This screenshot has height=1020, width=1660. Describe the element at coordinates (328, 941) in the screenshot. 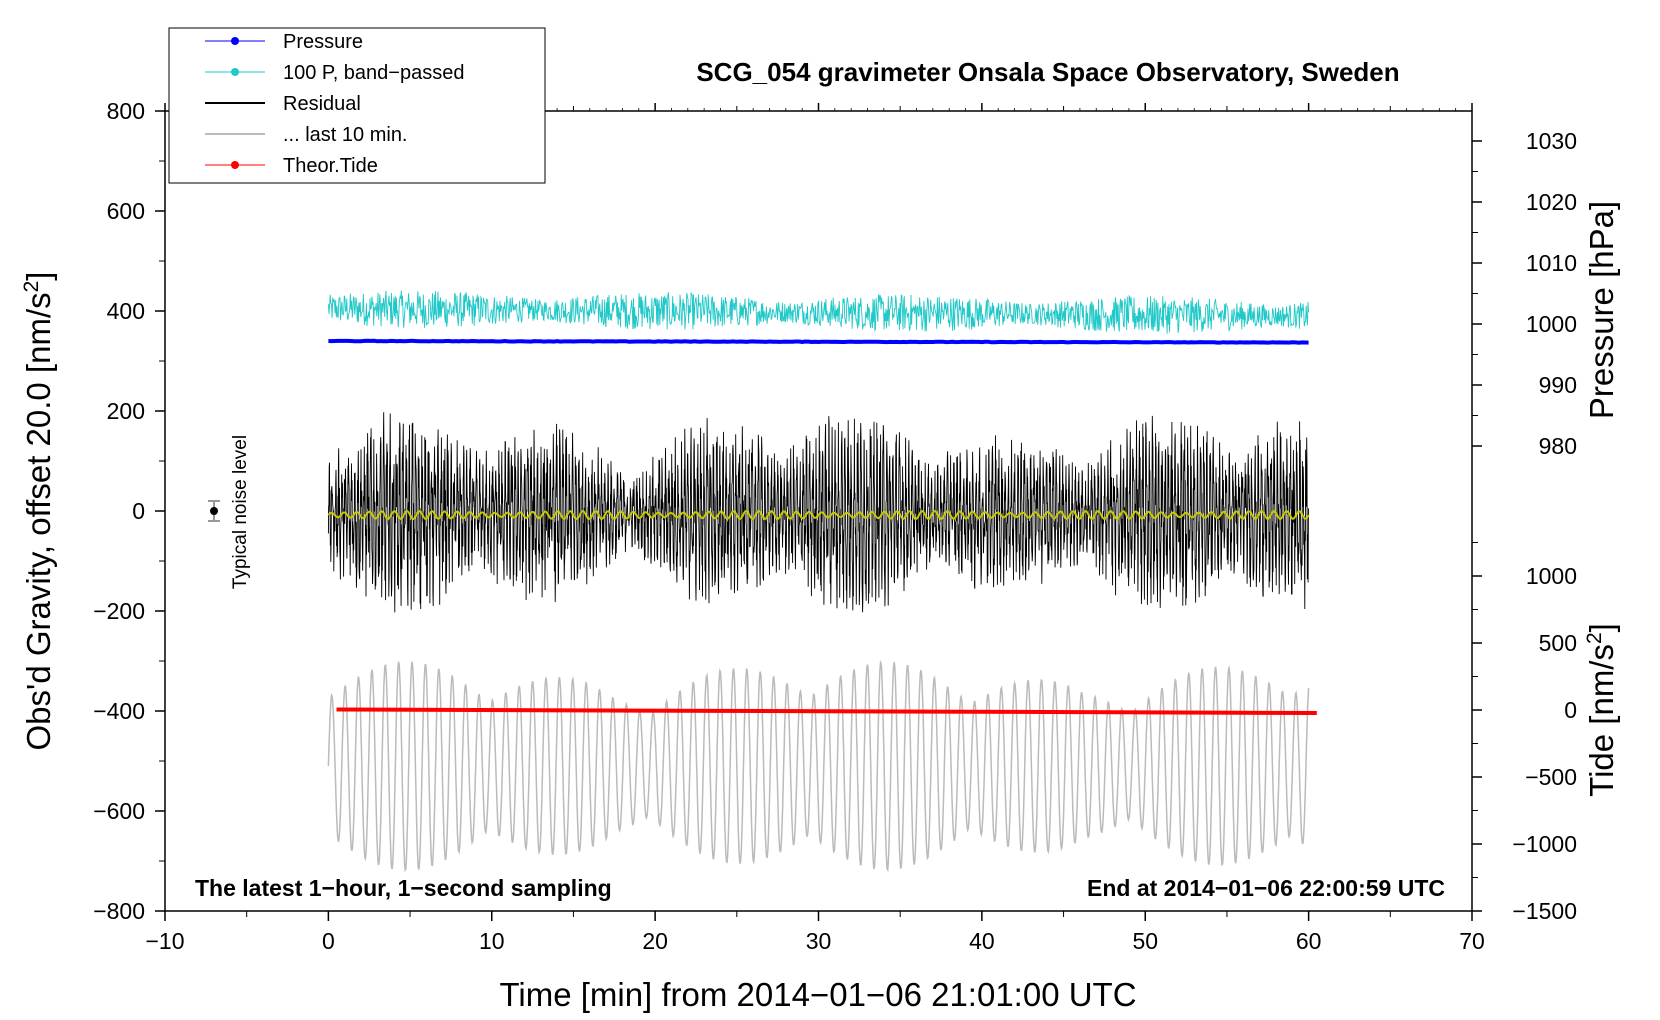

I see `x-tick-label: 0` at that location.